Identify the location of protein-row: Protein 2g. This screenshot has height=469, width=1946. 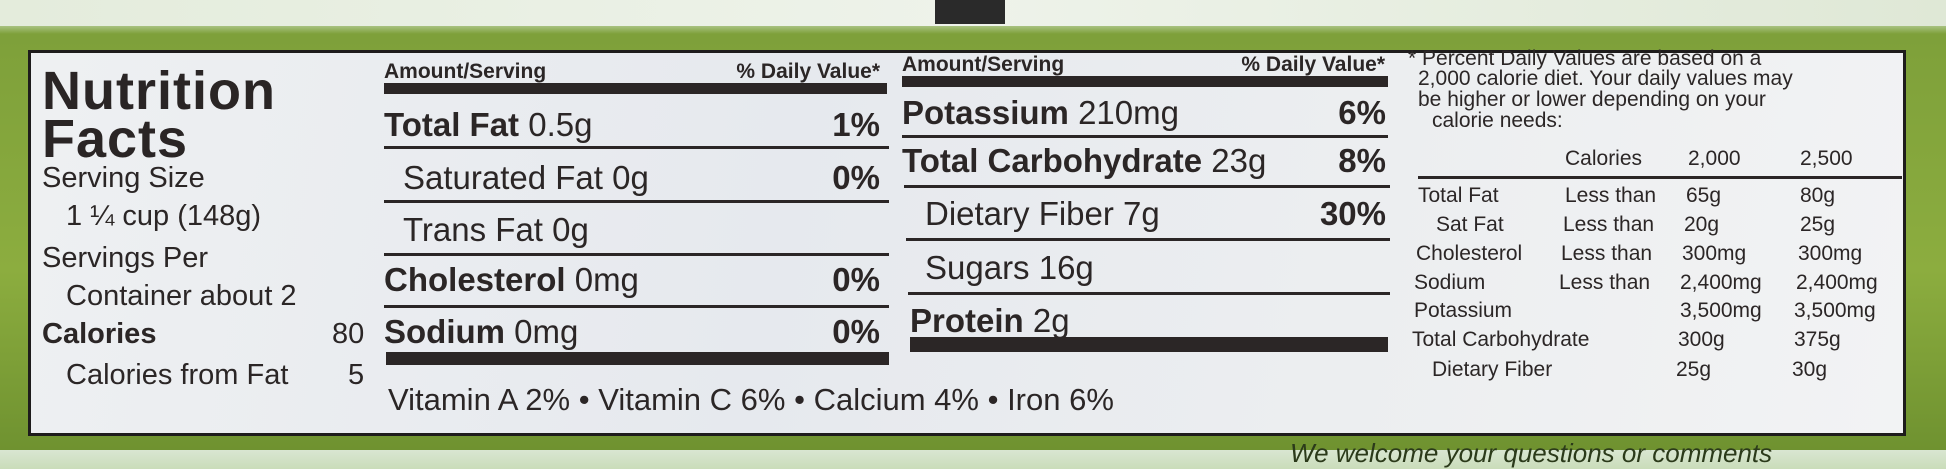
(990, 320).